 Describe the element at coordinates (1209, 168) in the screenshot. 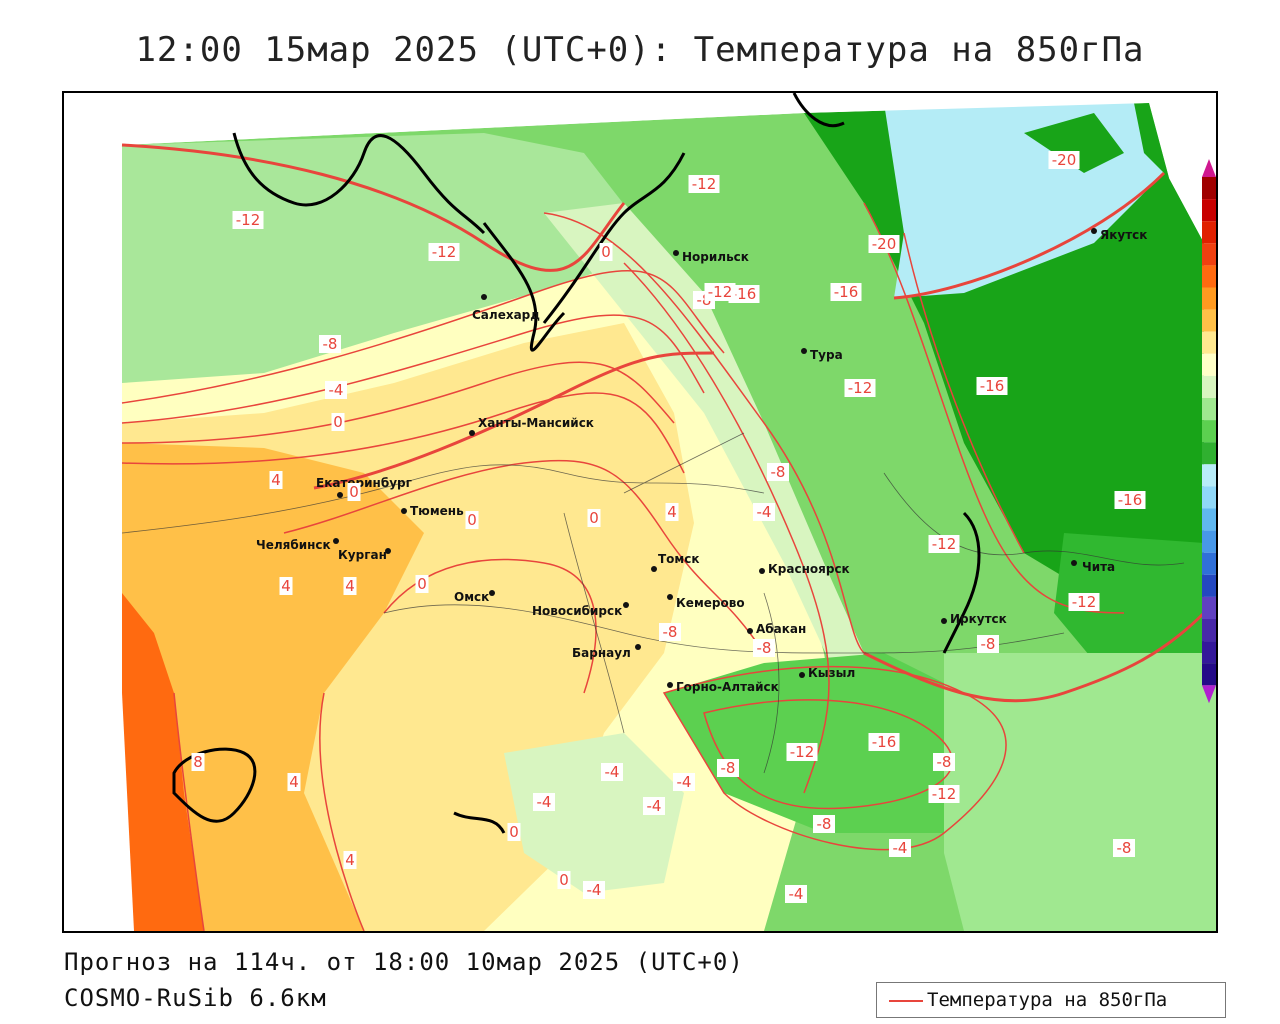

I see `colorbar-top-arrow` at that location.